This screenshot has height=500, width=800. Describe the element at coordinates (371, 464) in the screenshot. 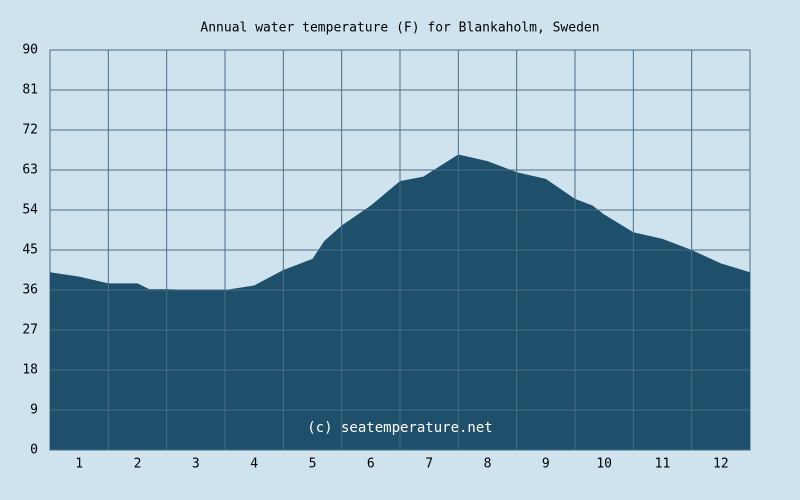

I see `x-tick-label: 6` at that location.